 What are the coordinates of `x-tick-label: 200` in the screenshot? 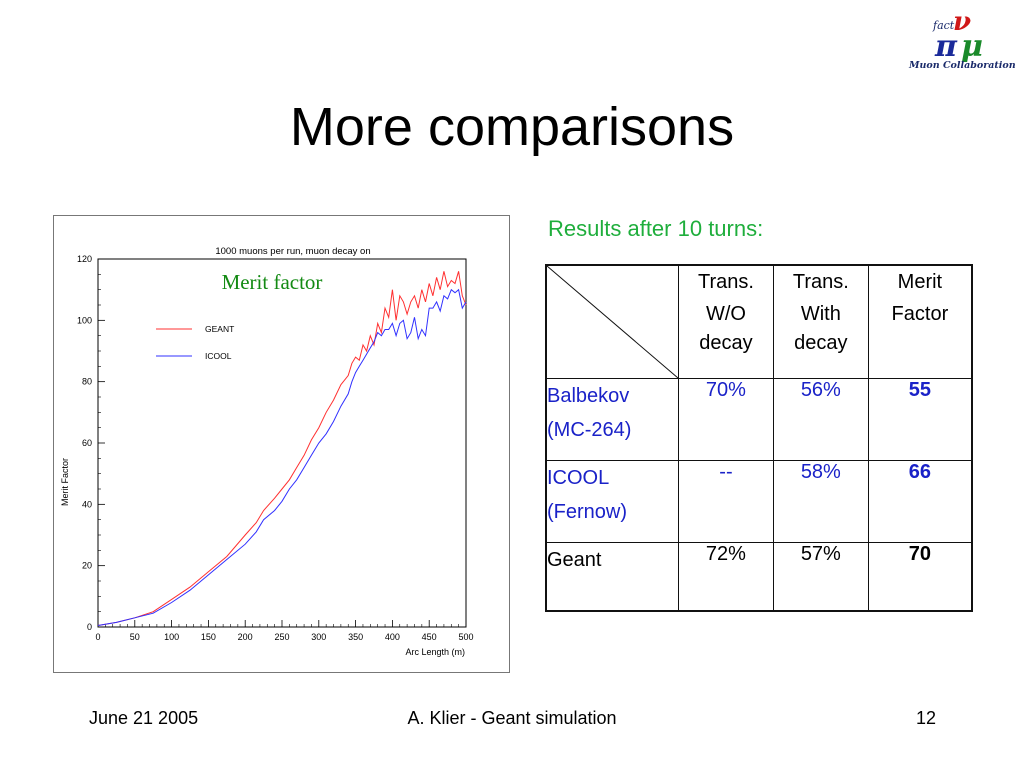 It's located at (245, 637).